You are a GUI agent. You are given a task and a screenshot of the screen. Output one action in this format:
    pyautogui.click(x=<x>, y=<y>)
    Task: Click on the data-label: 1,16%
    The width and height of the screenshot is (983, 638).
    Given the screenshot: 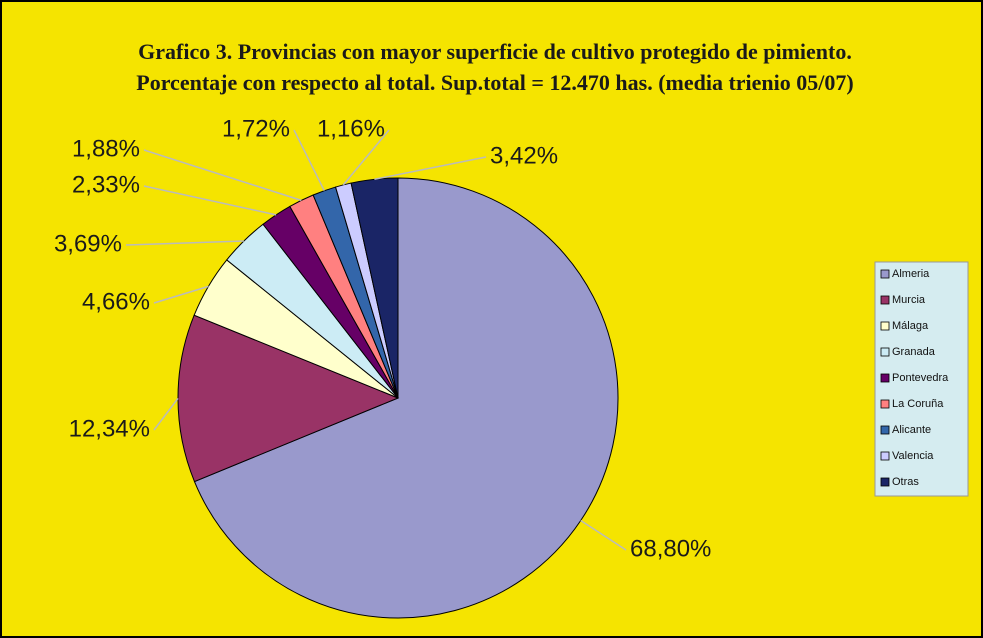 What is the action you would take?
    pyautogui.click(x=351, y=128)
    